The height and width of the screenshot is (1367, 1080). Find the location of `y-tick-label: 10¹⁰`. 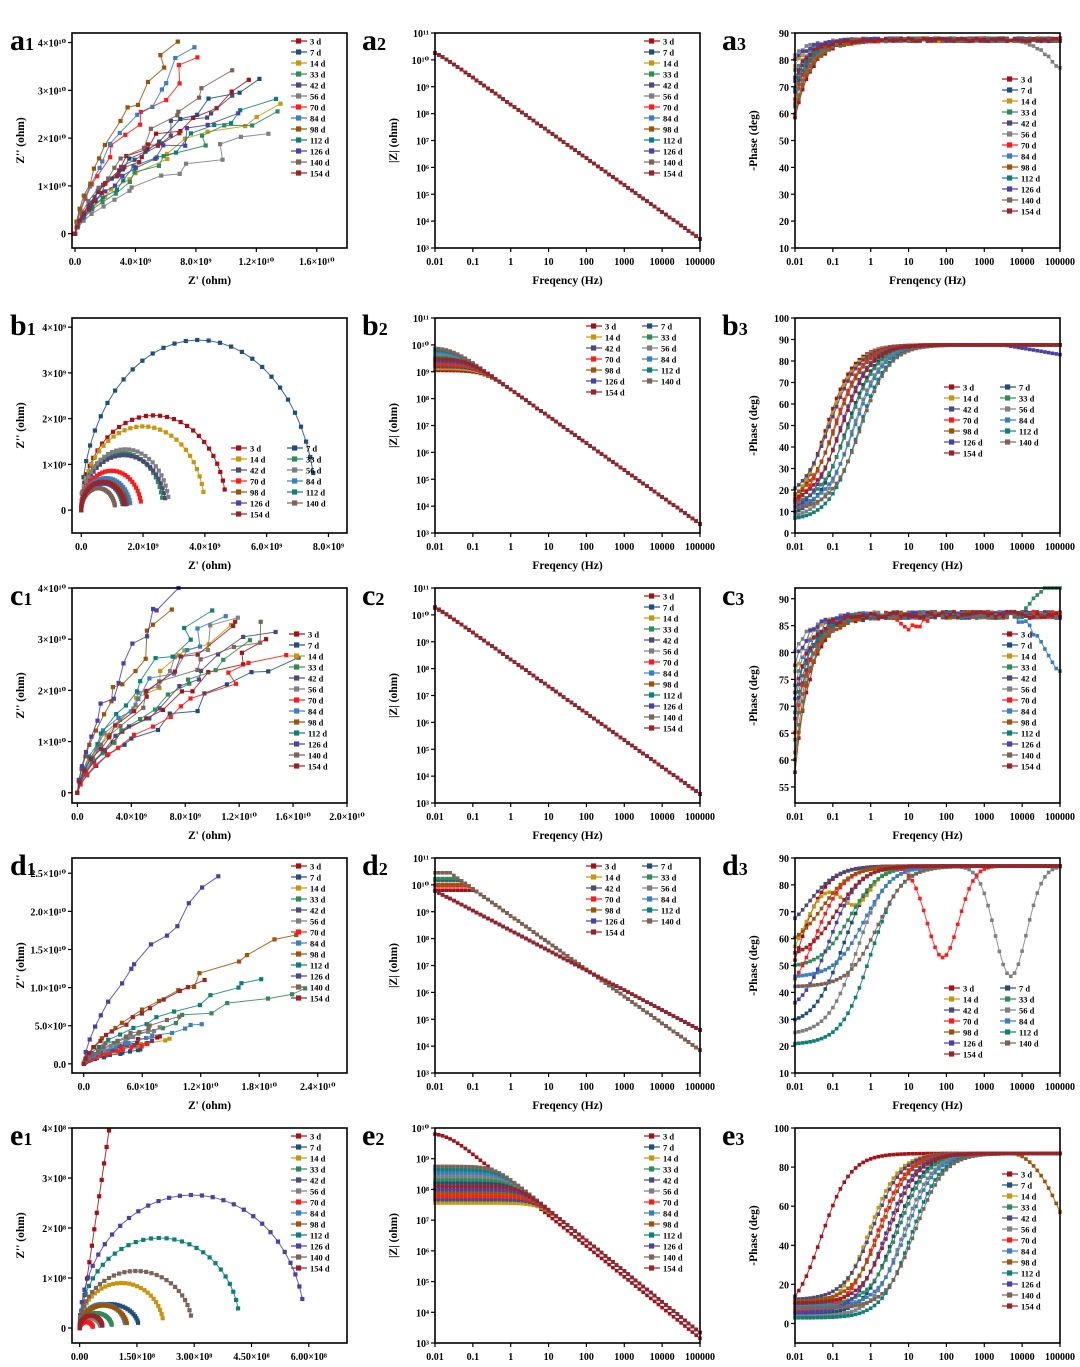

y-tick-label: 10¹⁰ is located at coordinates (421, 61).